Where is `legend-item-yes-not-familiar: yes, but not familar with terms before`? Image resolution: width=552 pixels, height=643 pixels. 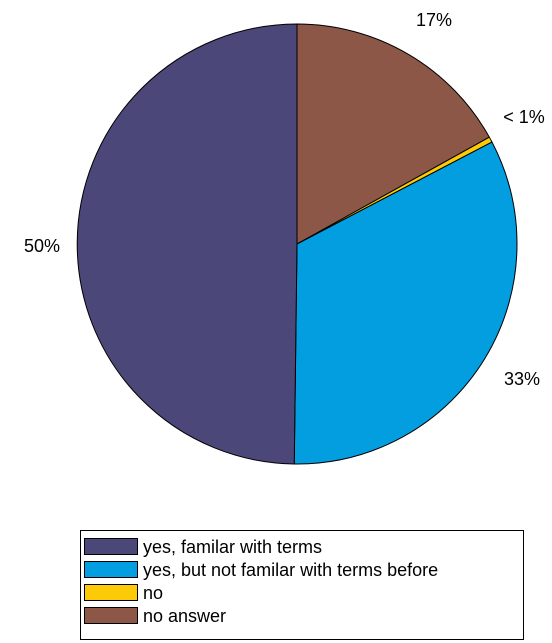
legend-item-yes-not-familiar: yes, but not familar with terms before is located at coordinates (303, 569).